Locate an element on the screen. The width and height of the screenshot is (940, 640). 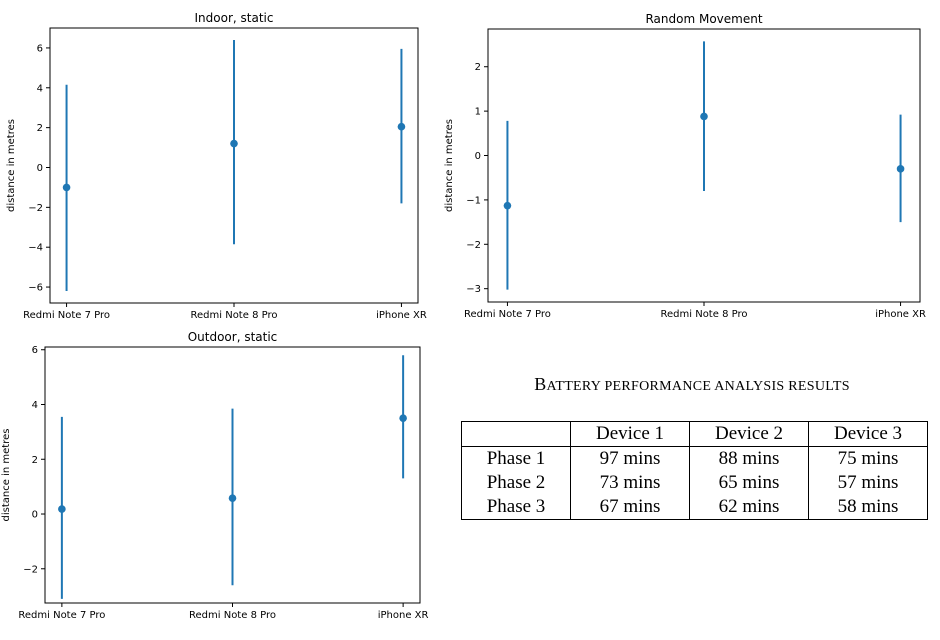
chart-title: Outdoor, static is located at coordinates (233, 337).